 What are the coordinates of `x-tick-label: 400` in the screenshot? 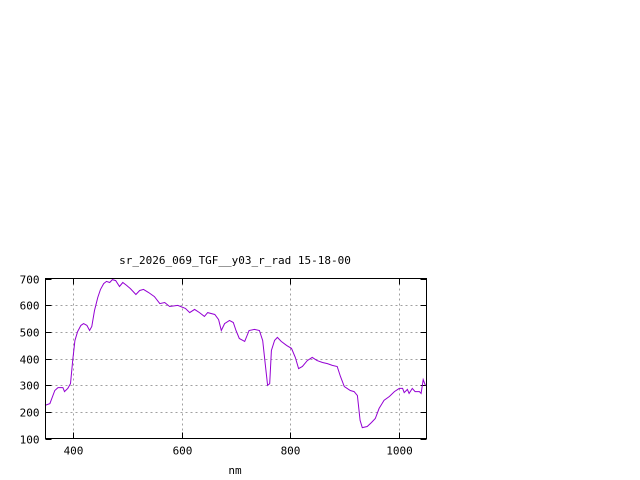 It's located at (74, 451).